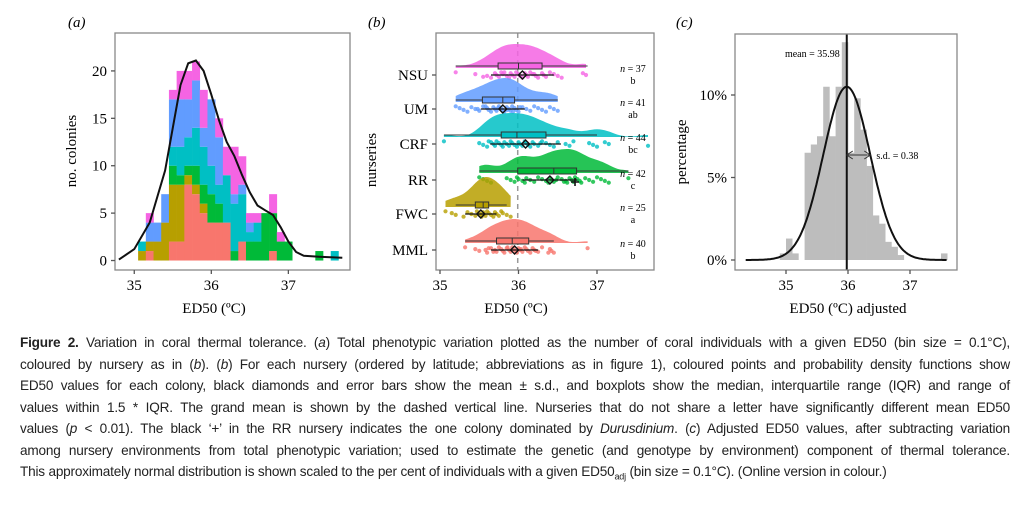 The width and height of the screenshot is (1024, 506). What do you see at coordinates (519, 286) in the screenshot?
I see `x-tick-label: 36` at bounding box center [519, 286].